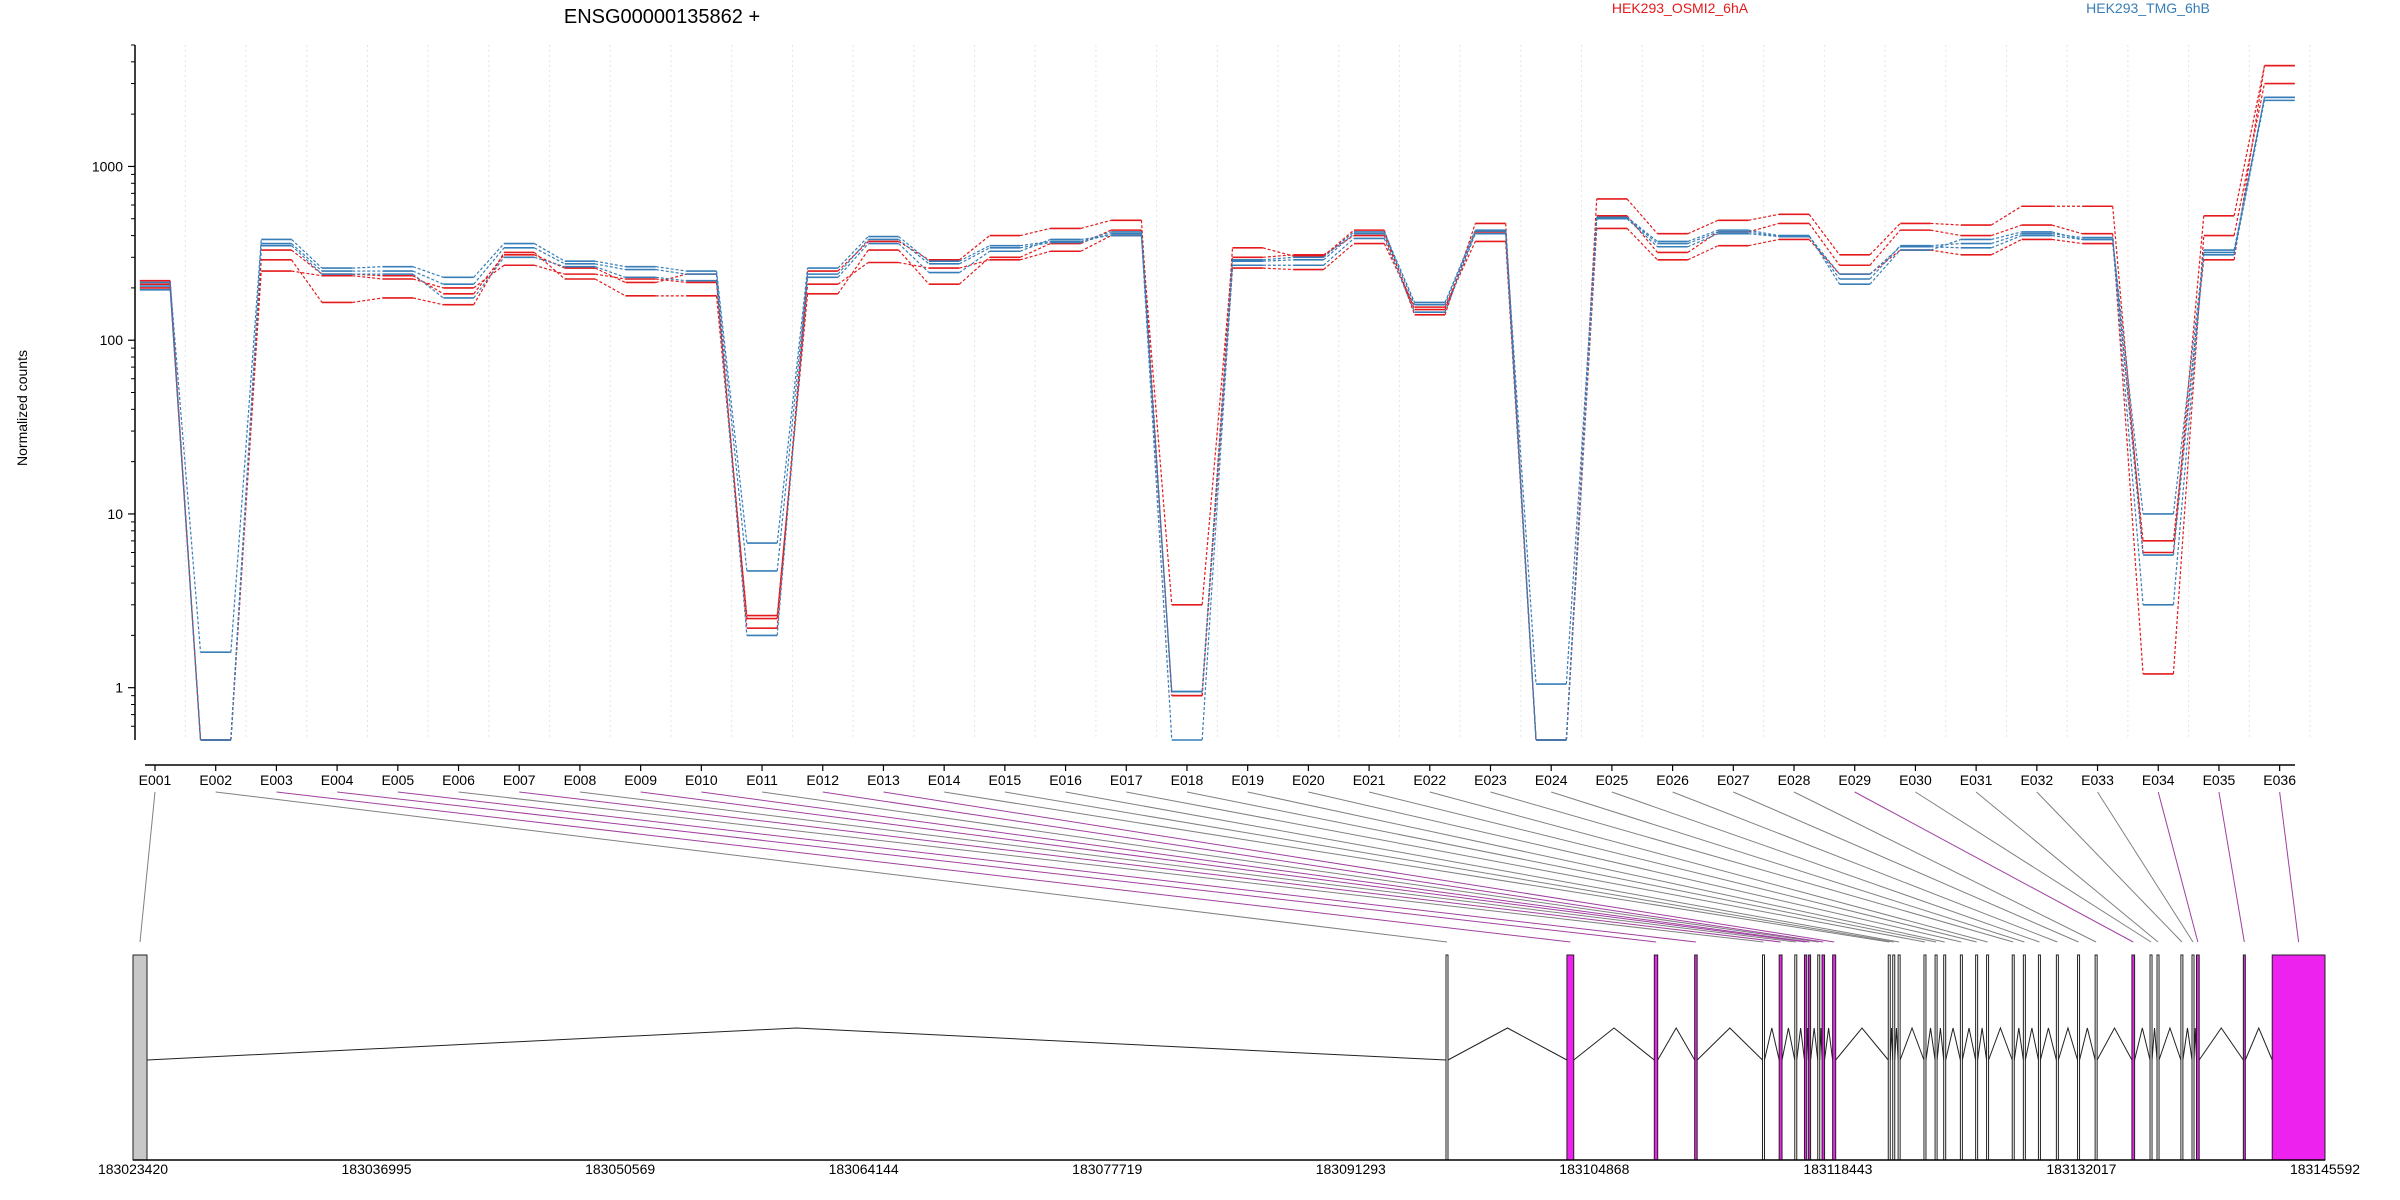 This screenshot has height=1200, width=2400. Describe the element at coordinates (1672, 780) in the screenshot. I see `x-tick-label: E026` at that location.